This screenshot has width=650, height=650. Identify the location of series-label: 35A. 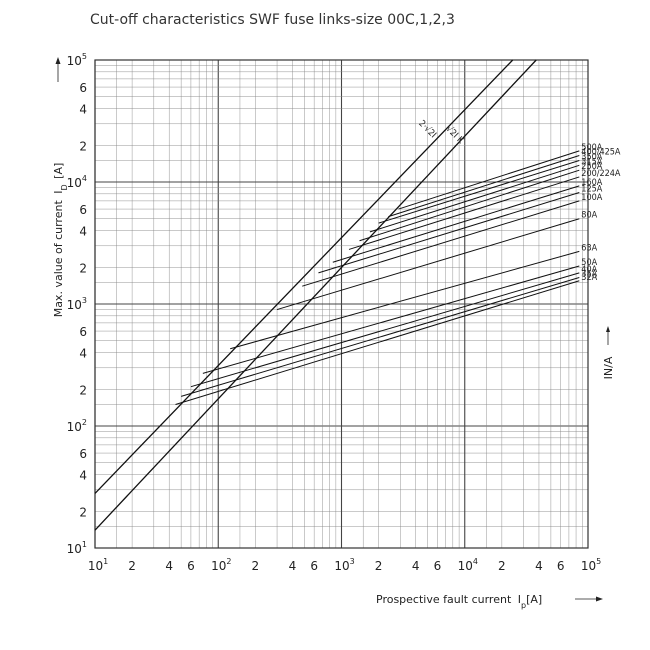
(589, 274).